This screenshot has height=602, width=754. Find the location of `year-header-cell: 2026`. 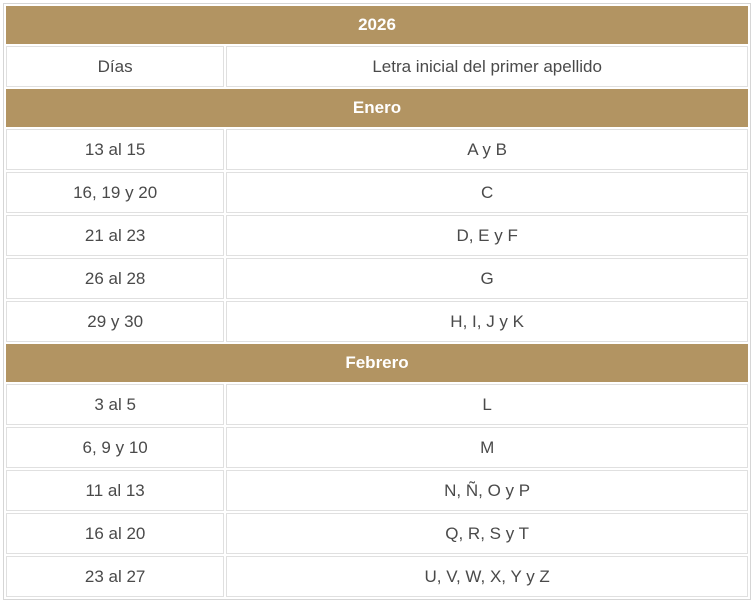

year-header-cell: 2026 is located at coordinates (377, 25).